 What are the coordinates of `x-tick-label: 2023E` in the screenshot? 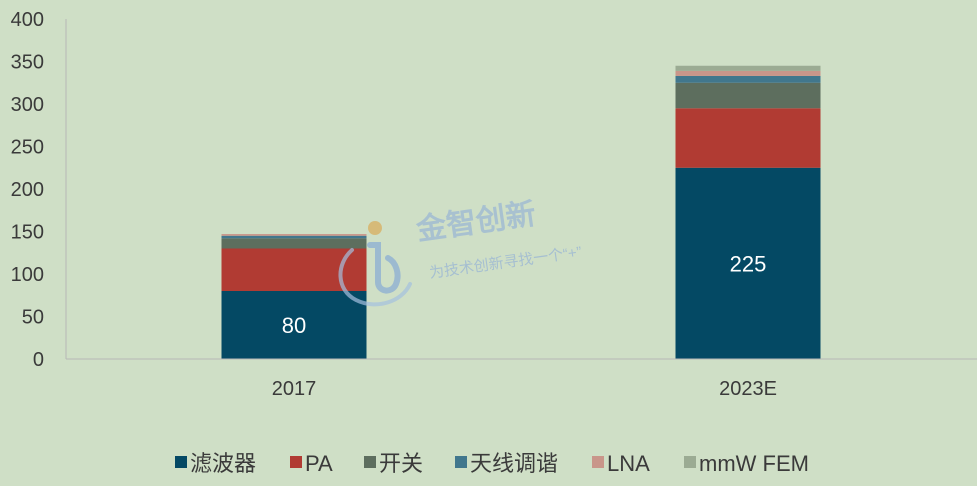 It's located at (748, 389).